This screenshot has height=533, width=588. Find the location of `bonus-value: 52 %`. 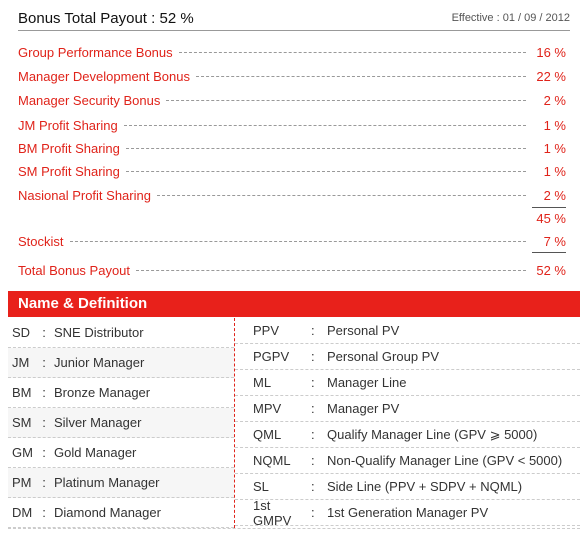

bonus-value: 52 % is located at coordinates (551, 270).